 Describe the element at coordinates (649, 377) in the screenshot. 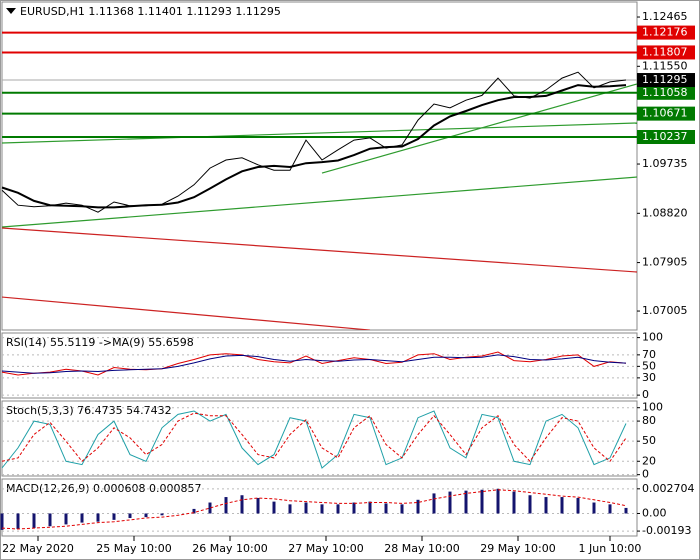

I see `y-tick-label: 30` at that location.